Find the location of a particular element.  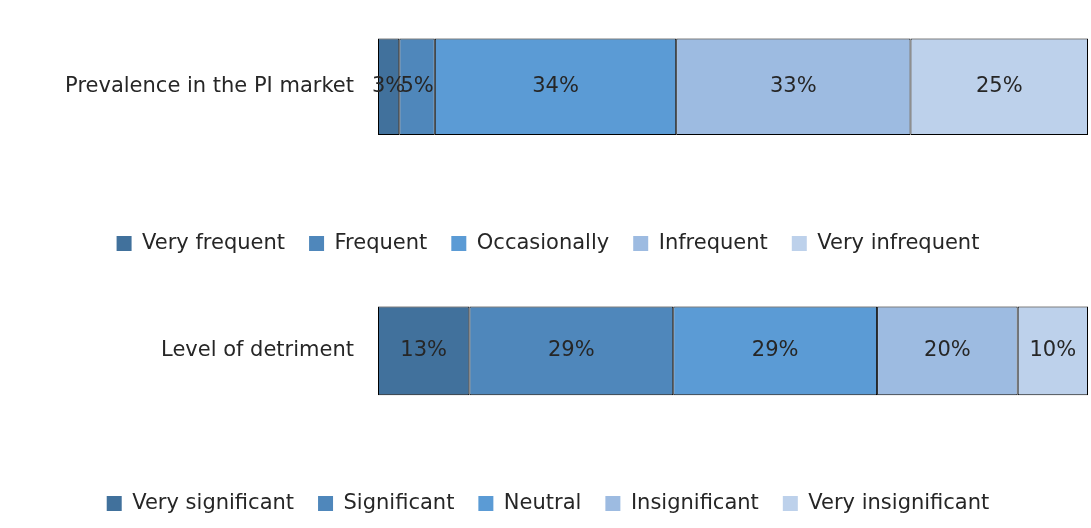

data-label: 13% is located at coordinates (424, 349).